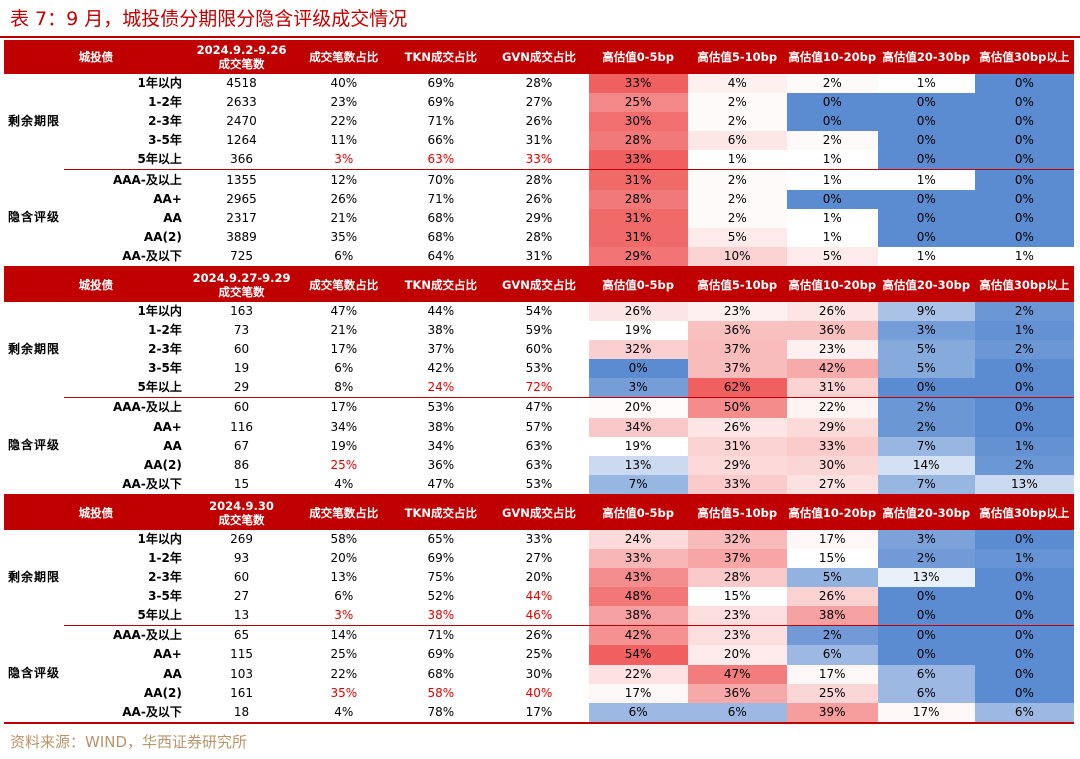 The width and height of the screenshot is (1080, 759). Describe the element at coordinates (539, 369) in the screenshot. I see `table-row: 3-5年 19 6% 42% 53% 0% 37% 42% 5% 0%` at that location.